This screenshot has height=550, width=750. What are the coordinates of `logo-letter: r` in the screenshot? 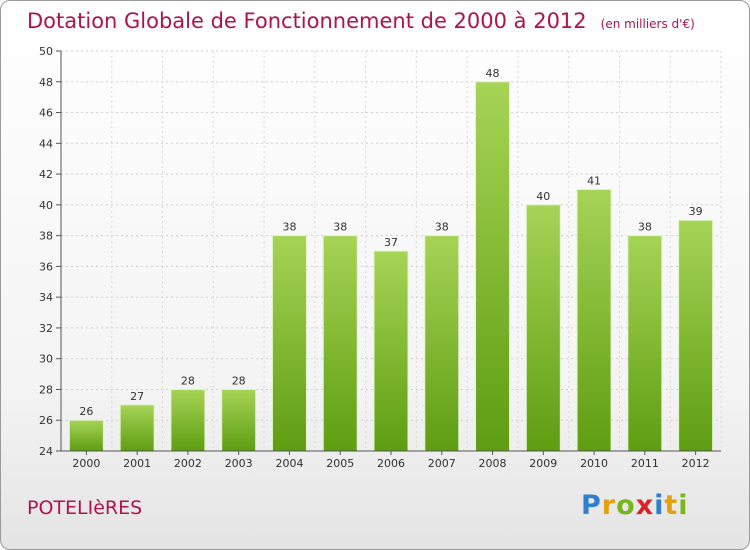 It's located at (609, 505).